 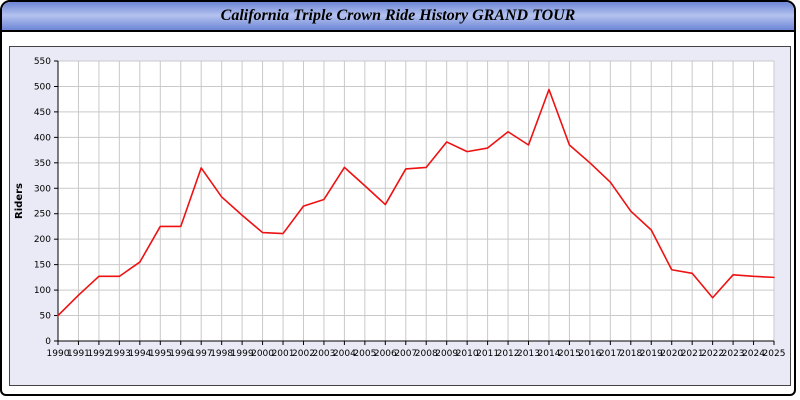 I want to click on svg-text: 1998, so click(x=221, y=354).